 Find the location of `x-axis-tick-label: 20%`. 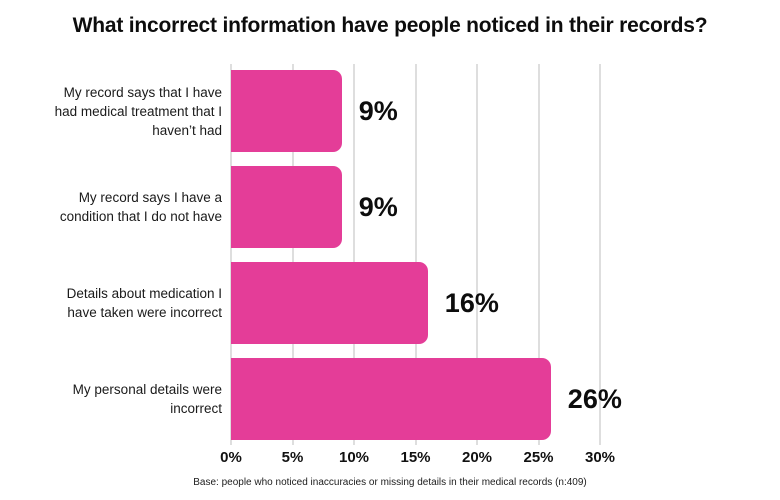

x-axis-tick-label: 20% is located at coordinates (477, 457).